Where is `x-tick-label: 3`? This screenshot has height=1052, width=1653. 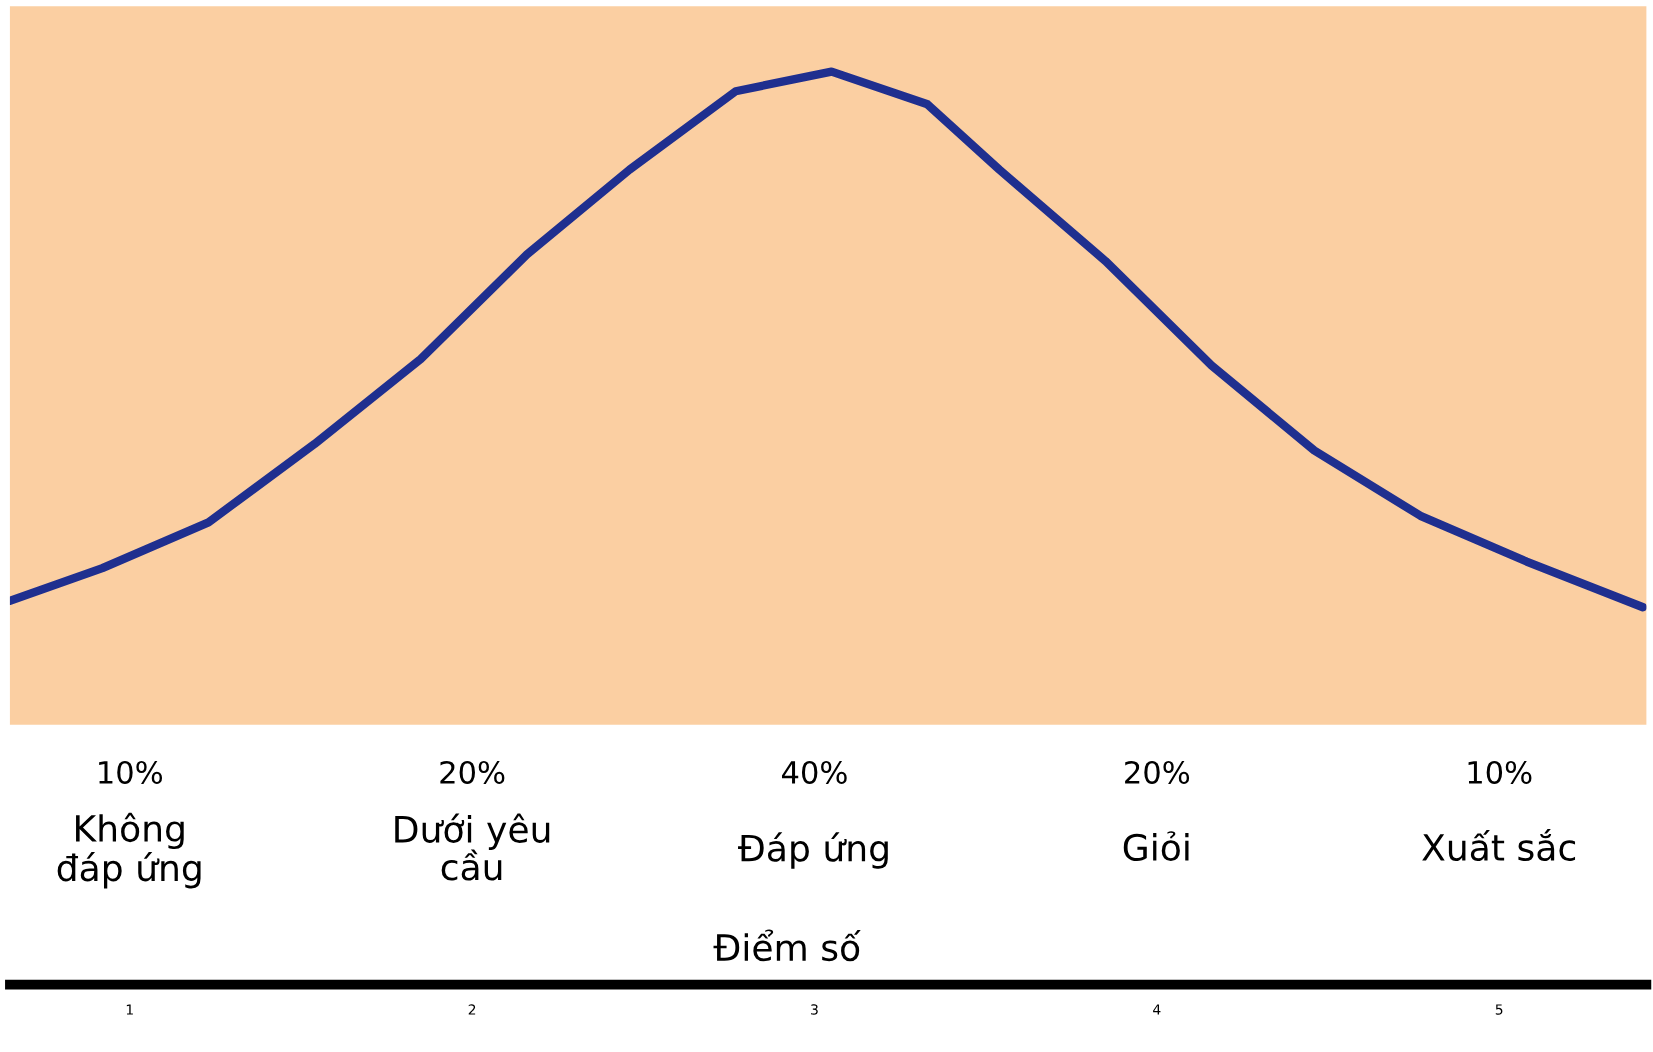 x-tick-label: 3 is located at coordinates (814, 1009).